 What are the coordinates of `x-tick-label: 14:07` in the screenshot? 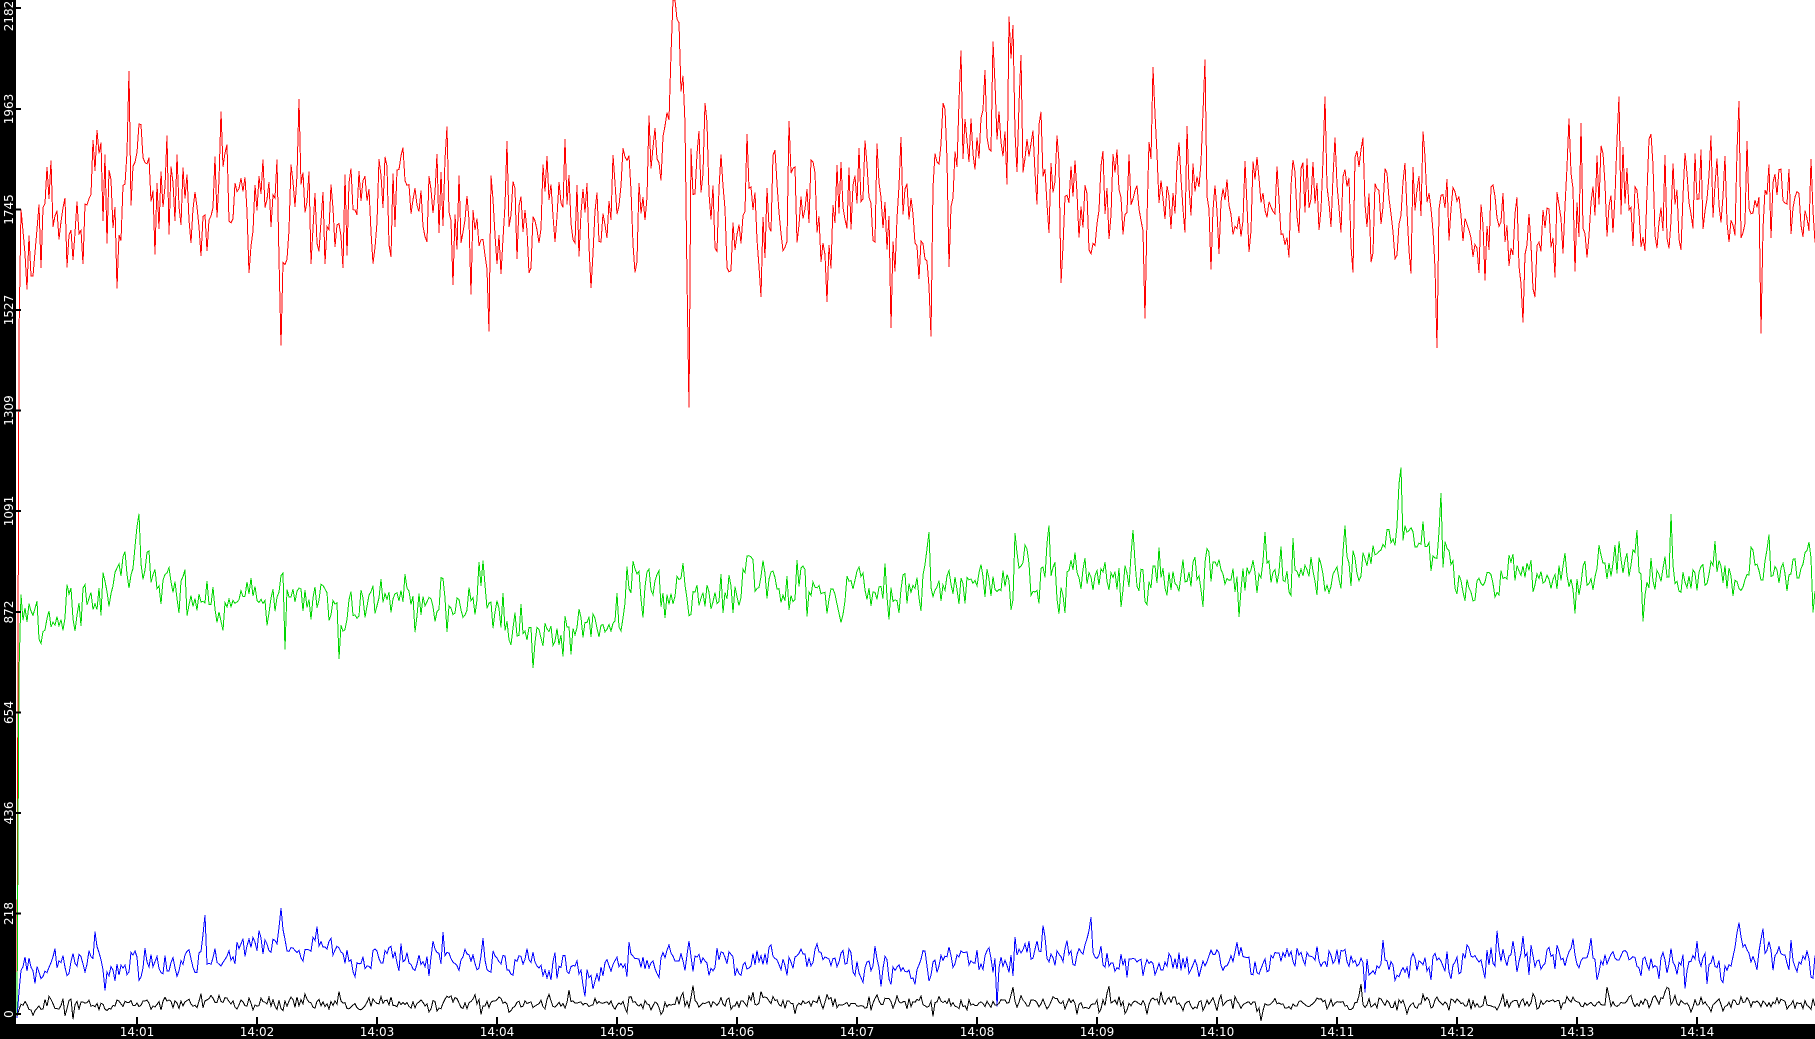 It's located at (857, 1032).